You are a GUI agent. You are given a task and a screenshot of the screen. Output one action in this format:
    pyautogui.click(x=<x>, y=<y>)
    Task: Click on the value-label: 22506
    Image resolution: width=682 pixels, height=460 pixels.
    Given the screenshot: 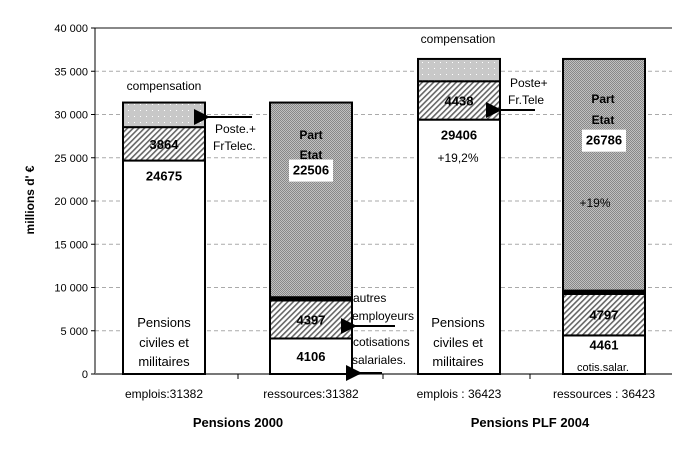 What is the action you would take?
    pyautogui.click(x=311, y=170)
    